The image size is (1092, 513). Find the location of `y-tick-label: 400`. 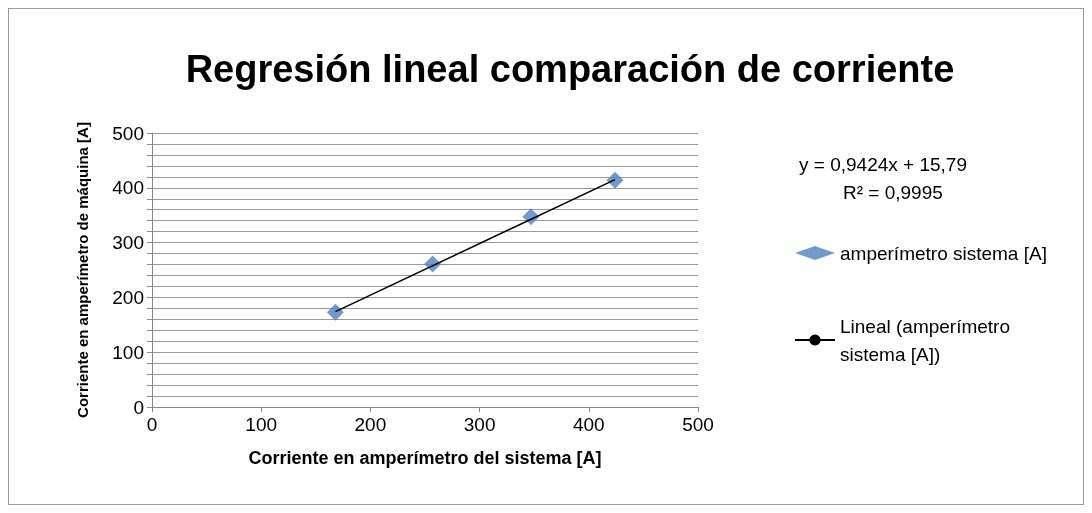

y-tick-label: 400 is located at coordinates (128, 188).